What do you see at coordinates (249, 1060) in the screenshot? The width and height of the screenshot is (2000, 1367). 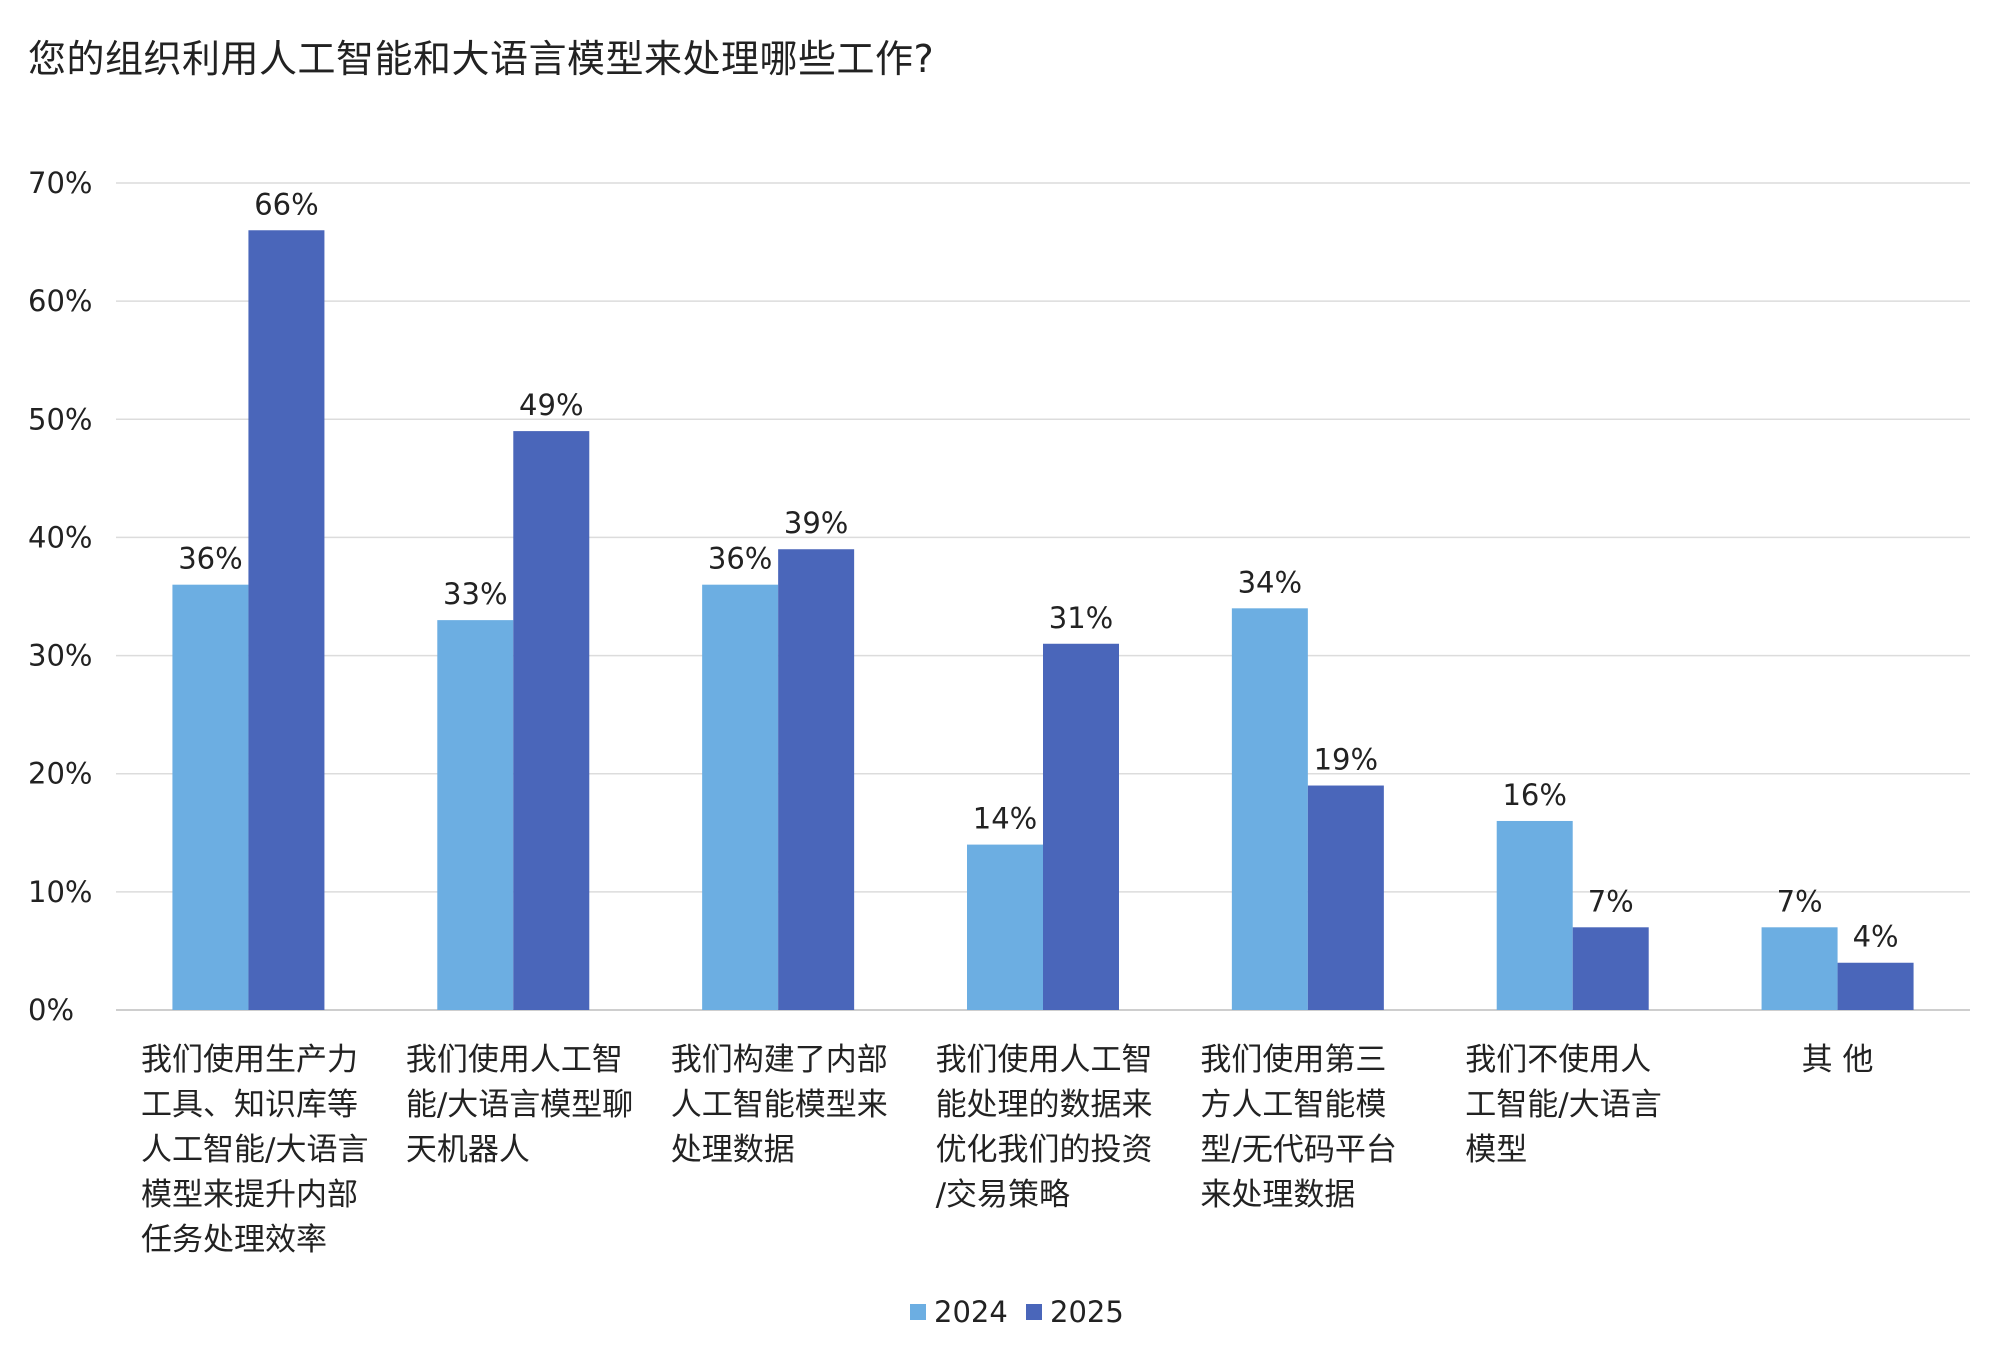 I see `category-label: 我们使用生产力` at bounding box center [249, 1060].